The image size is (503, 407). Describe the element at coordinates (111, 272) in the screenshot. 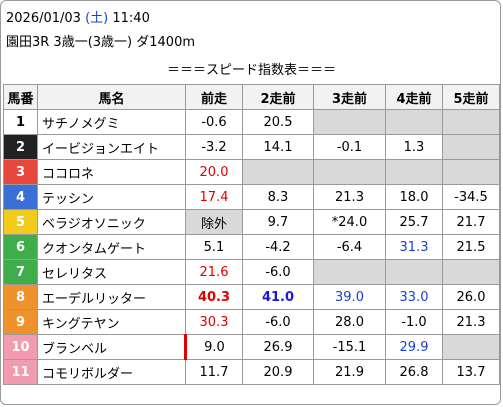

I see `horse-name: セレリタス` at that location.